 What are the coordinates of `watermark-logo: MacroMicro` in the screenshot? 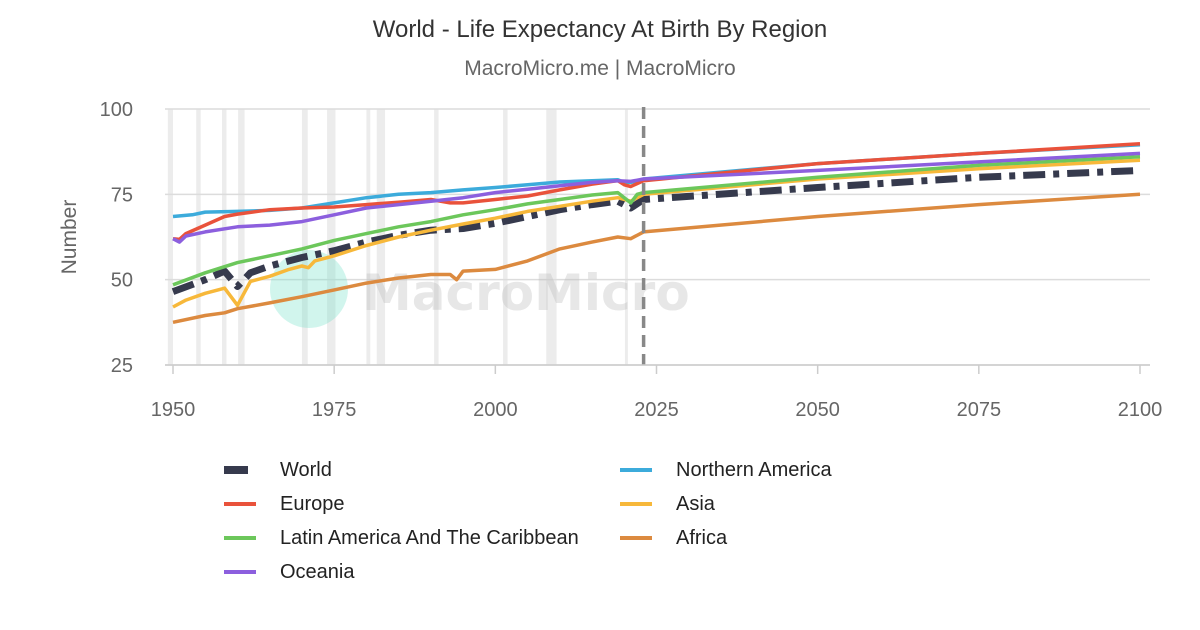 It's located at (480, 289).